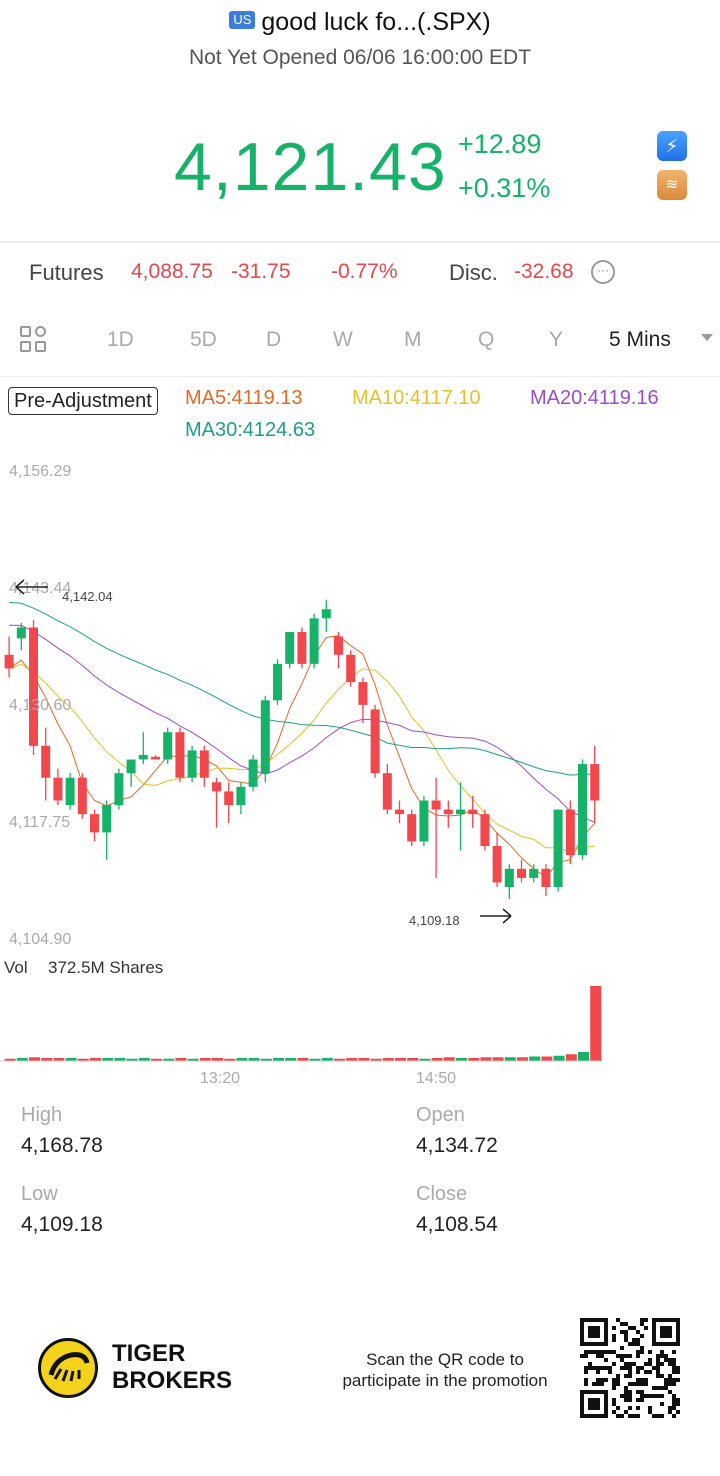  I want to click on tab-y: Y, so click(556, 339).